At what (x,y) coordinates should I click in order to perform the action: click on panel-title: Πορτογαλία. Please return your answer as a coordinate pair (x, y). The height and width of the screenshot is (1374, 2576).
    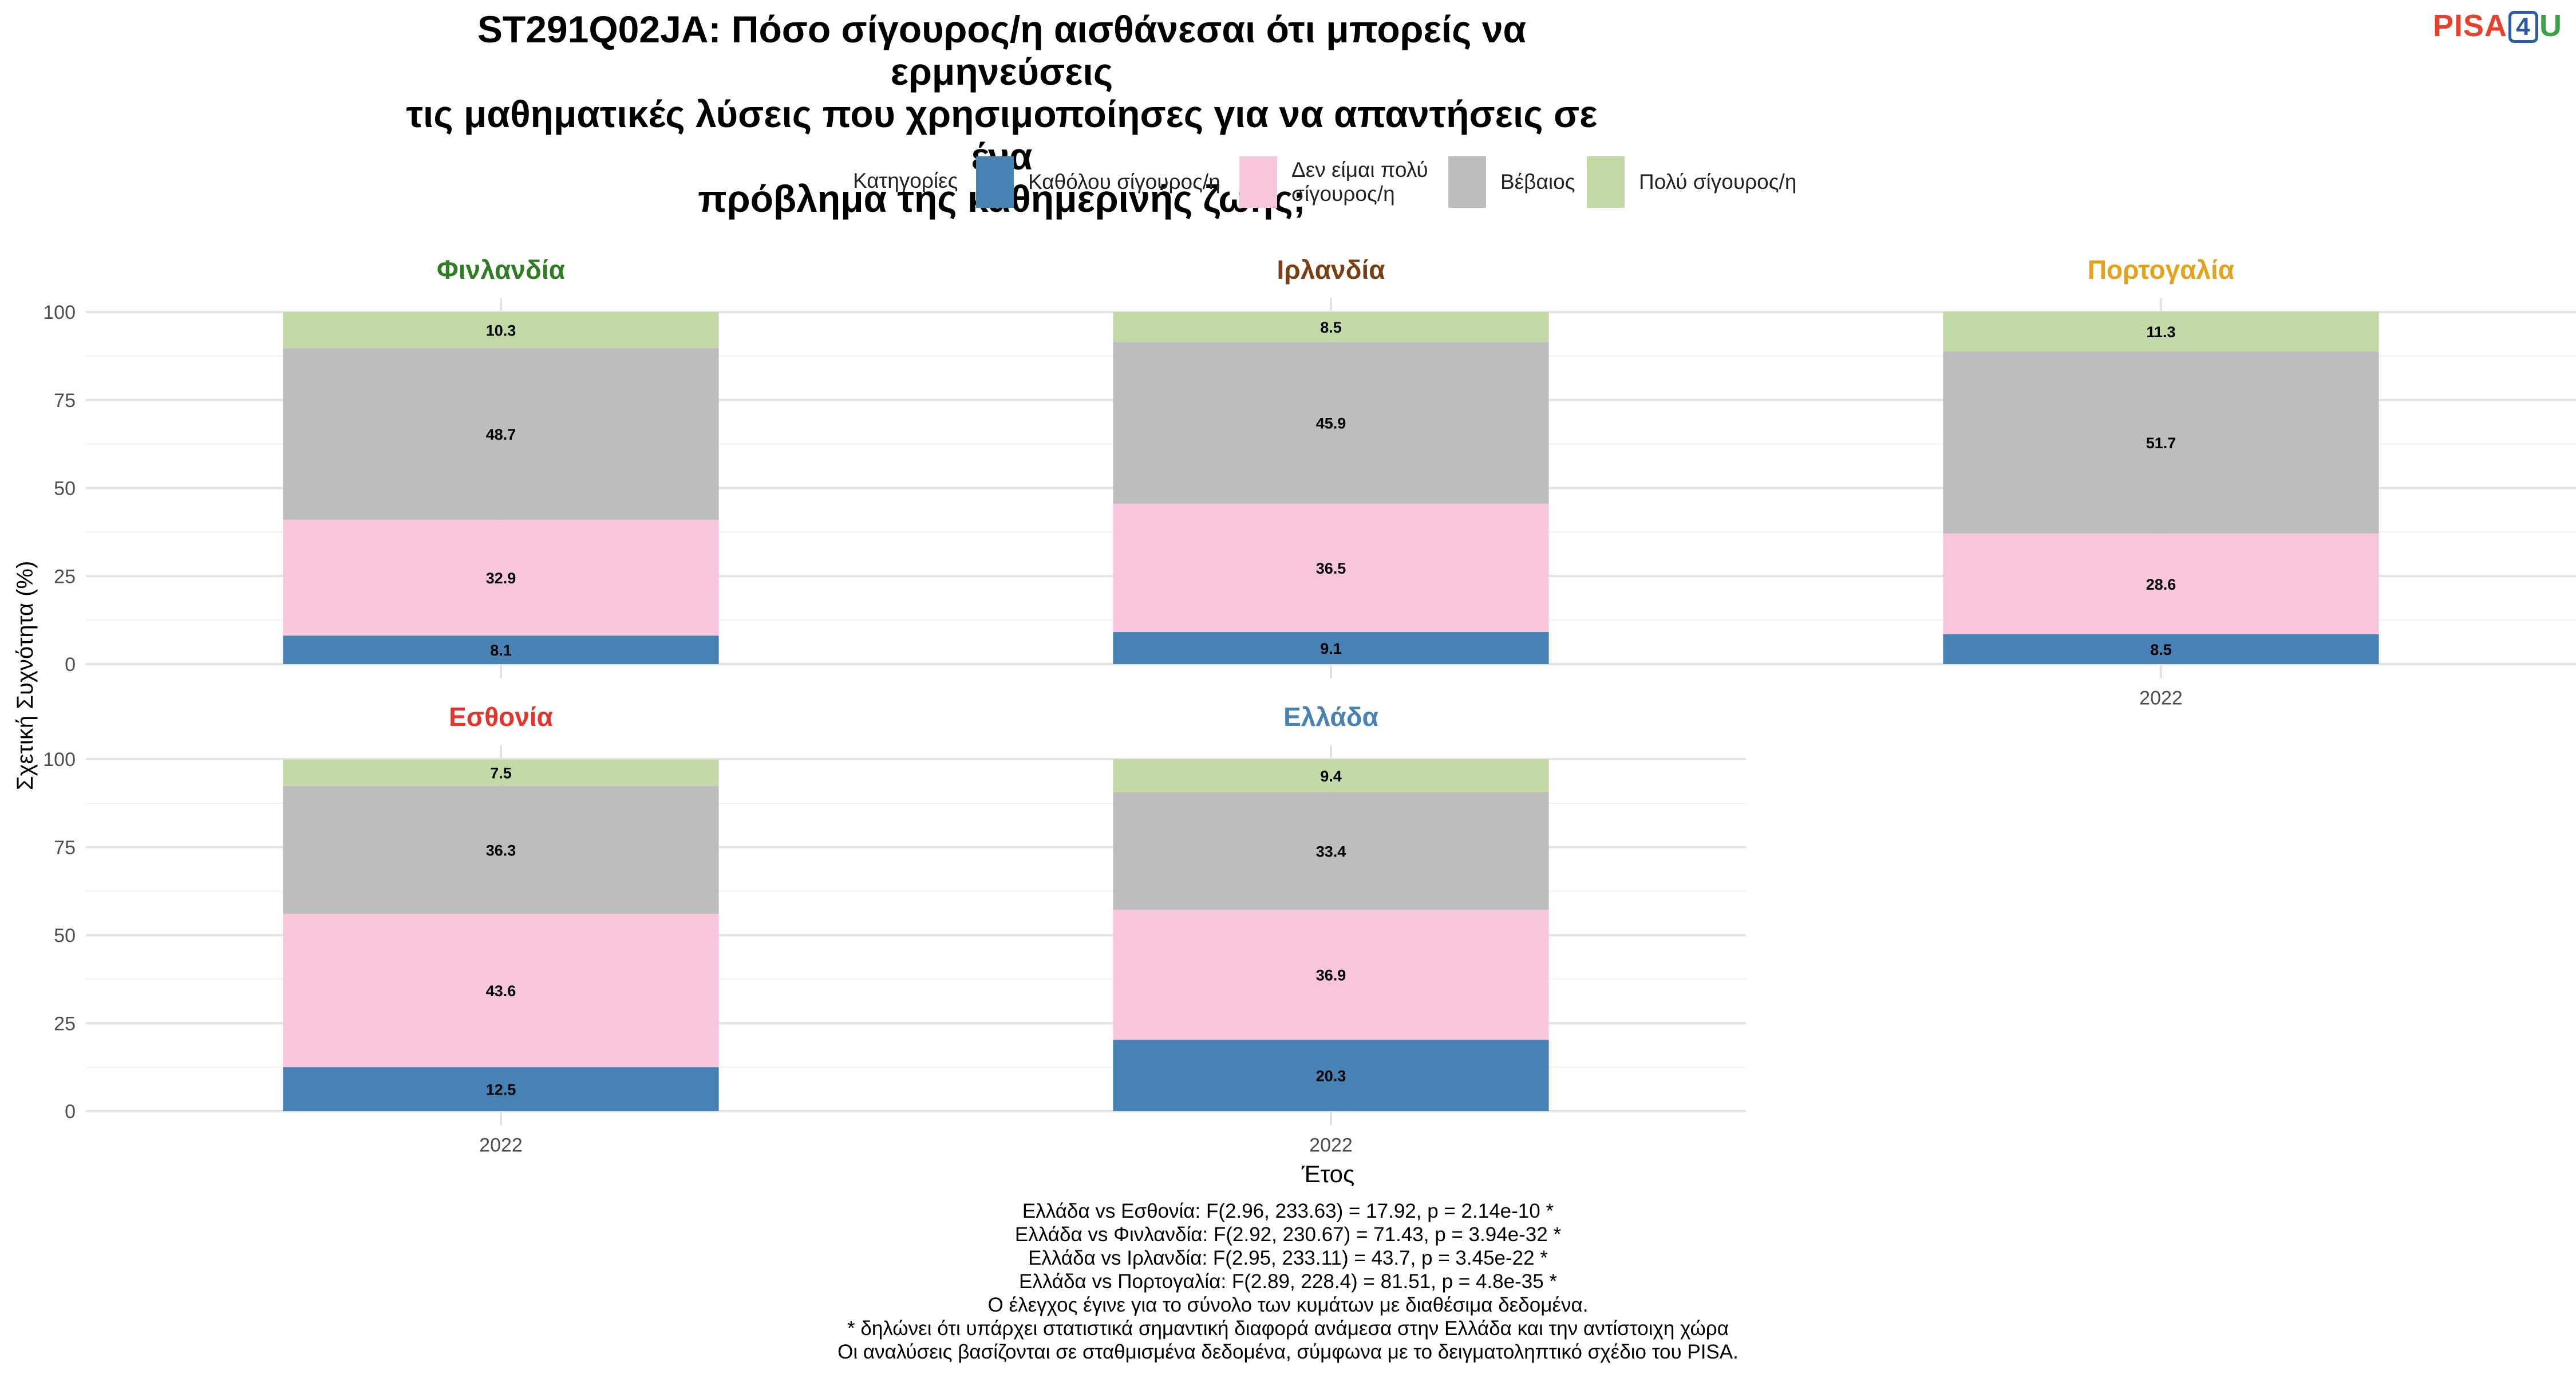
    Looking at the image, I should click on (2161, 270).